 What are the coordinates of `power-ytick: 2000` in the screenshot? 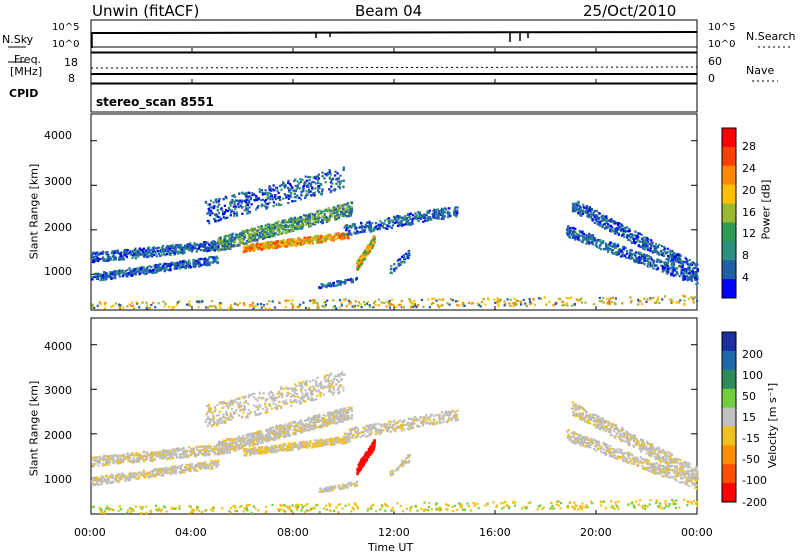 It's located at (58, 227).